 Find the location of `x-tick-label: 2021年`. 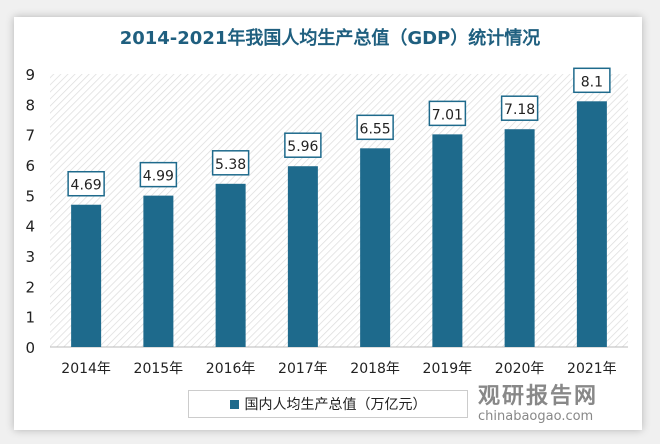

x-tick-label: 2021年 is located at coordinates (592, 369).